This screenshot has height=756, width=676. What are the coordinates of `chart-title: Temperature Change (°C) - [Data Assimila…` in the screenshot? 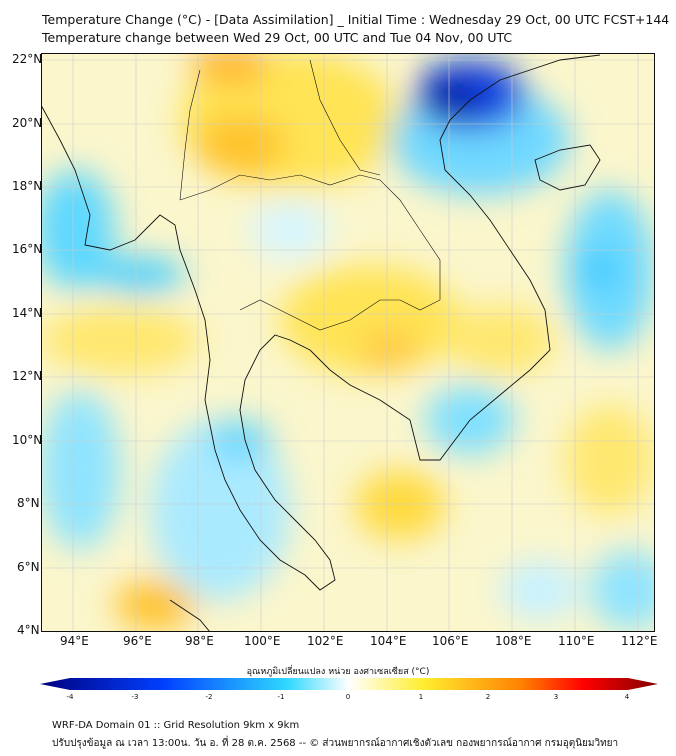 It's located at (356, 19).